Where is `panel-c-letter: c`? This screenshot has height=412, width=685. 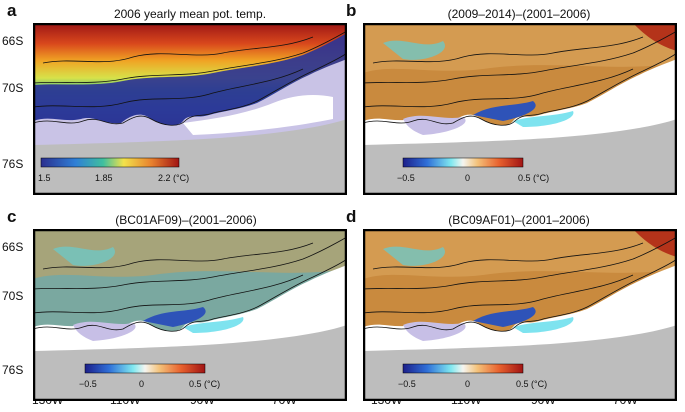 panel-c-letter: c is located at coordinates (12, 216).